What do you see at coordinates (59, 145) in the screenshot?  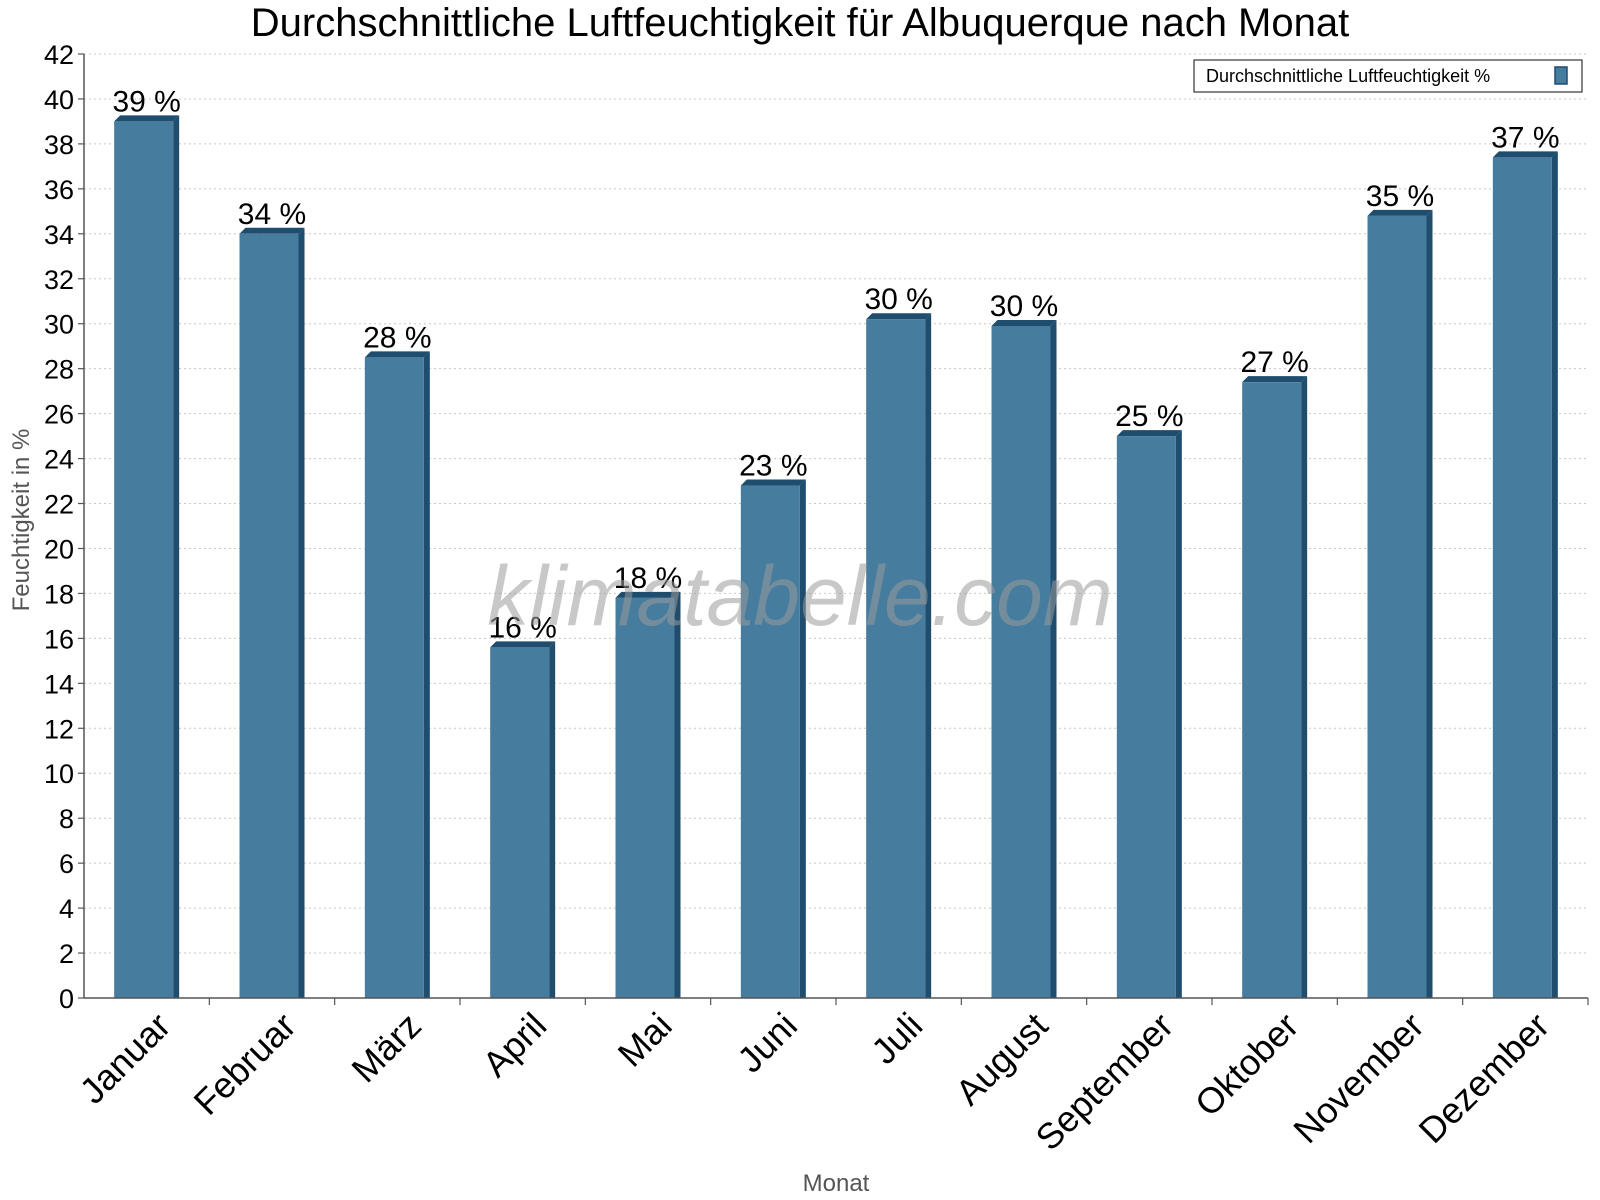 I see `y-tick-label: 38` at bounding box center [59, 145].